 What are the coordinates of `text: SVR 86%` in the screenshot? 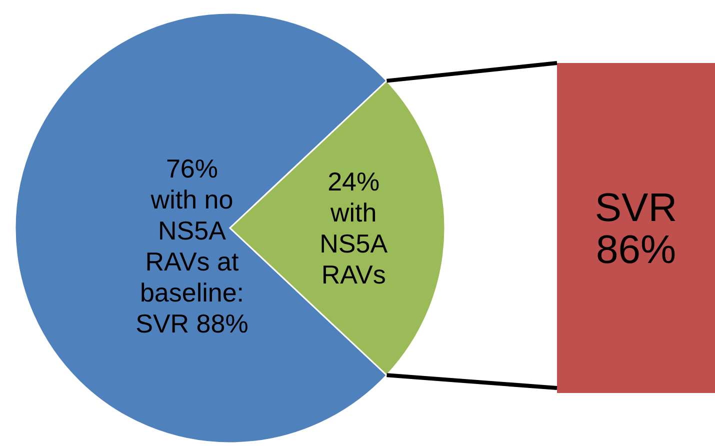 It's located at (636, 229).